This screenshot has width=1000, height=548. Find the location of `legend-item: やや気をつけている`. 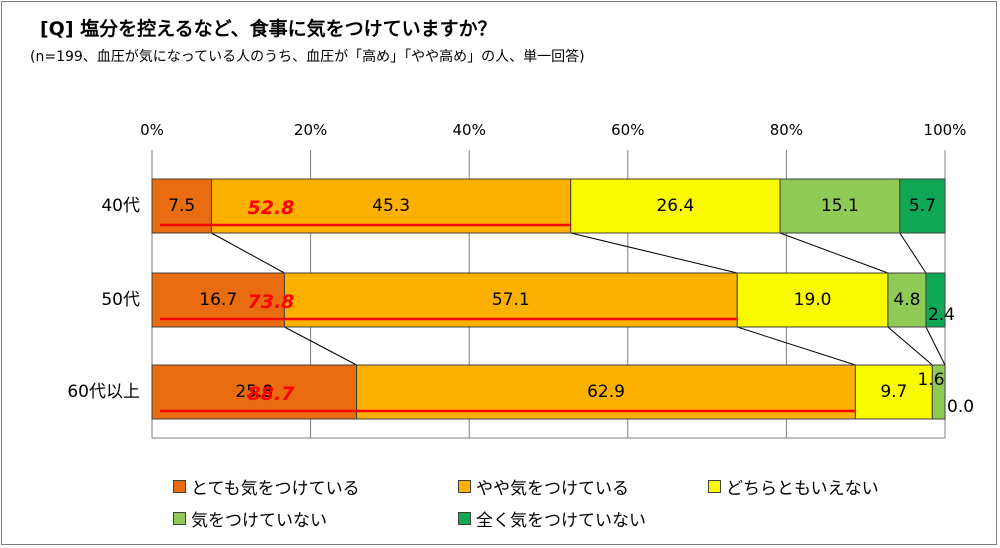

legend-item: やや気をつけている is located at coordinates (543, 486).